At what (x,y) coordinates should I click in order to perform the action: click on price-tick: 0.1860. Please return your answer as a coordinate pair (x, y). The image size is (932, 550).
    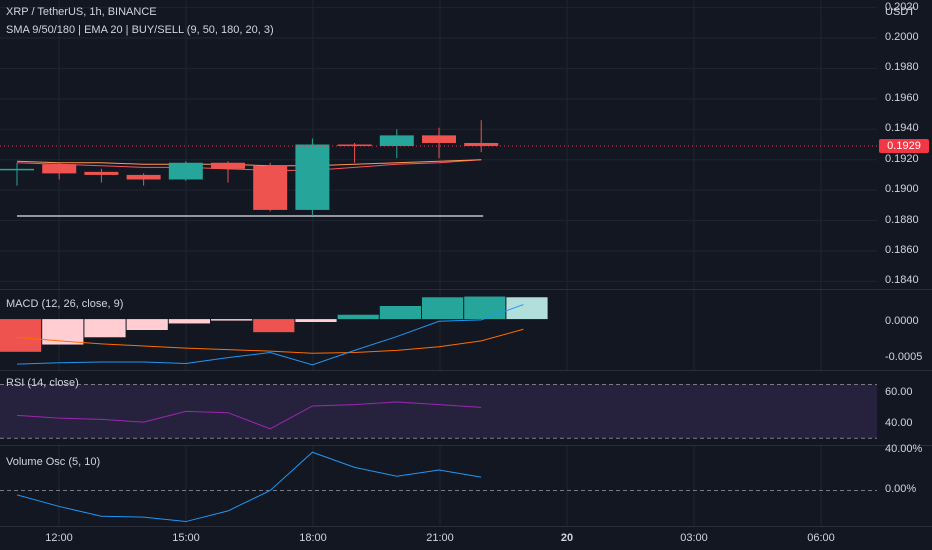
    Looking at the image, I should click on (902, 249).